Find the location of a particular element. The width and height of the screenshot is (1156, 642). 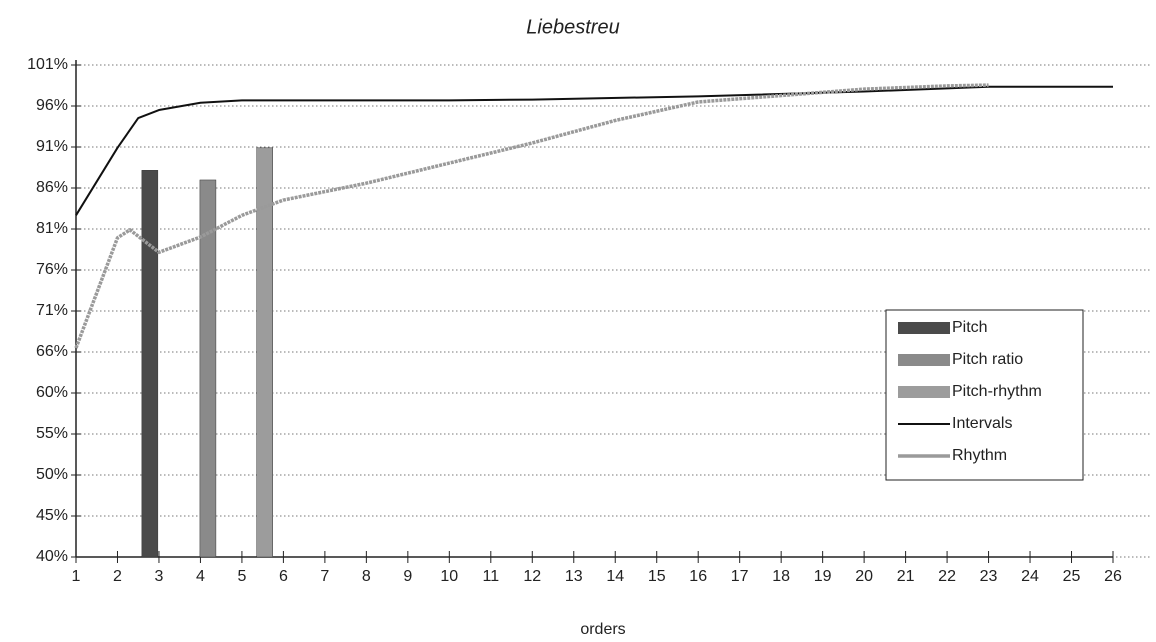

x-tick-label: 15 is located at coordinates (657, 576).